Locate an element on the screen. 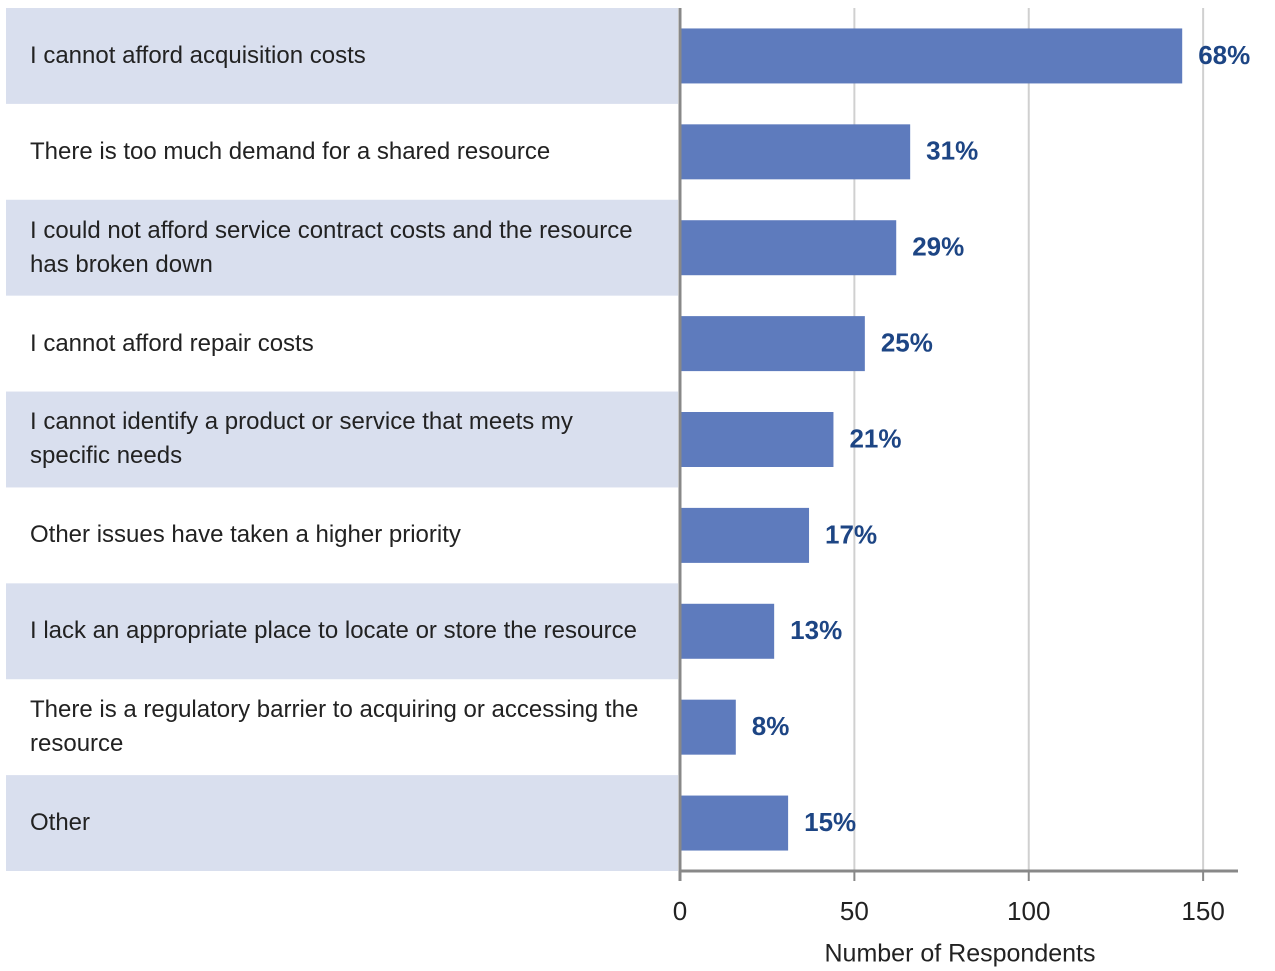 This screenshot has width=1275, height=971. data-label: 8% is located at coordinates (771, 726).